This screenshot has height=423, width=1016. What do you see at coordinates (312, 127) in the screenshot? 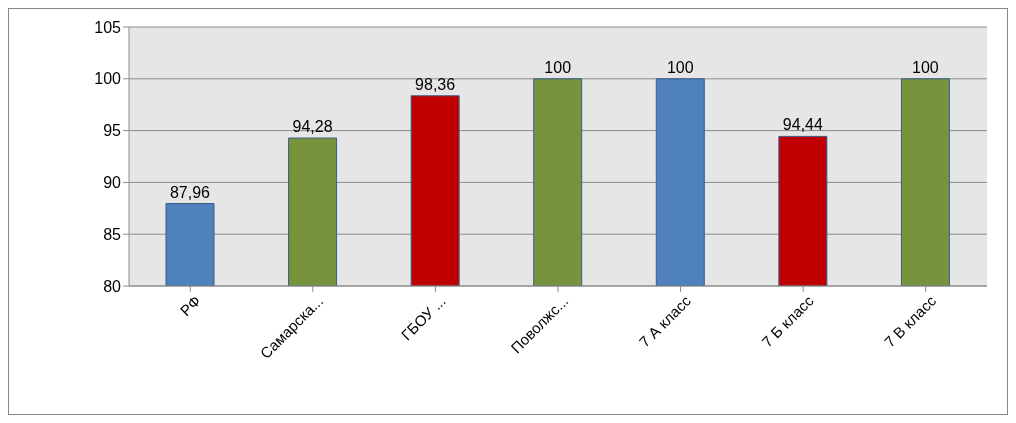
I see `data-label: 94,28` at bounding box center [312, 127].